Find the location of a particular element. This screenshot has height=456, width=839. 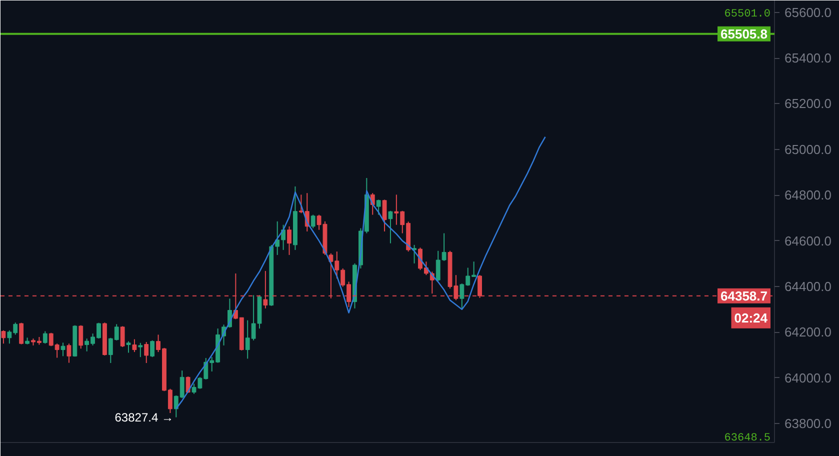

y-tick-label: 64800.0 is located at coordinates (808, 195).